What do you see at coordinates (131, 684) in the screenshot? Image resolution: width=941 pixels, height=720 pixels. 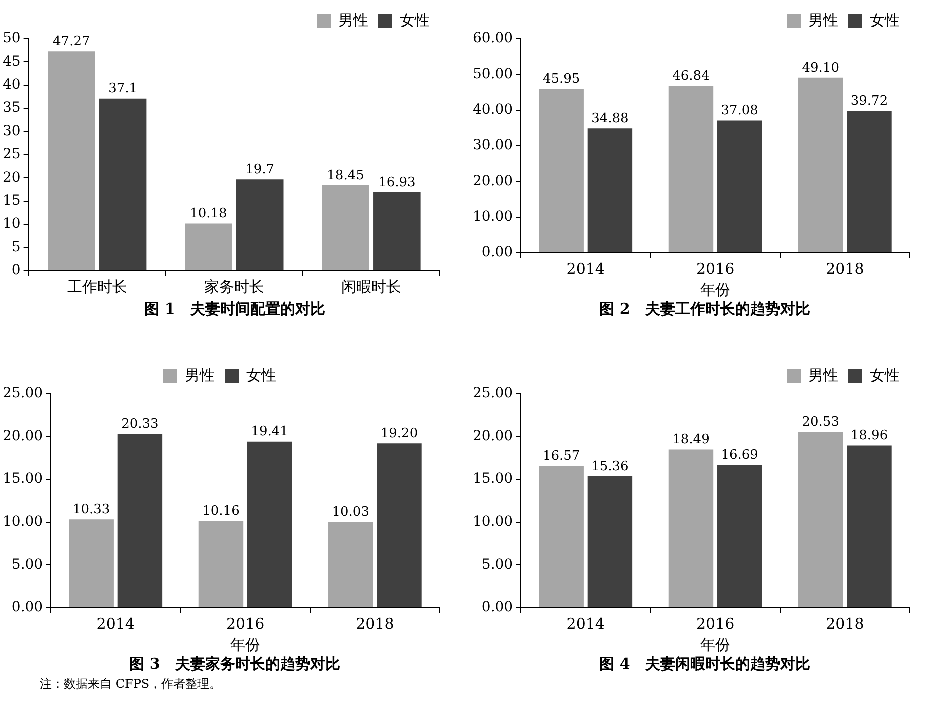 I see `text: 注：数据来自 CFPS，作者整理。` at bounding box center [131, 684].